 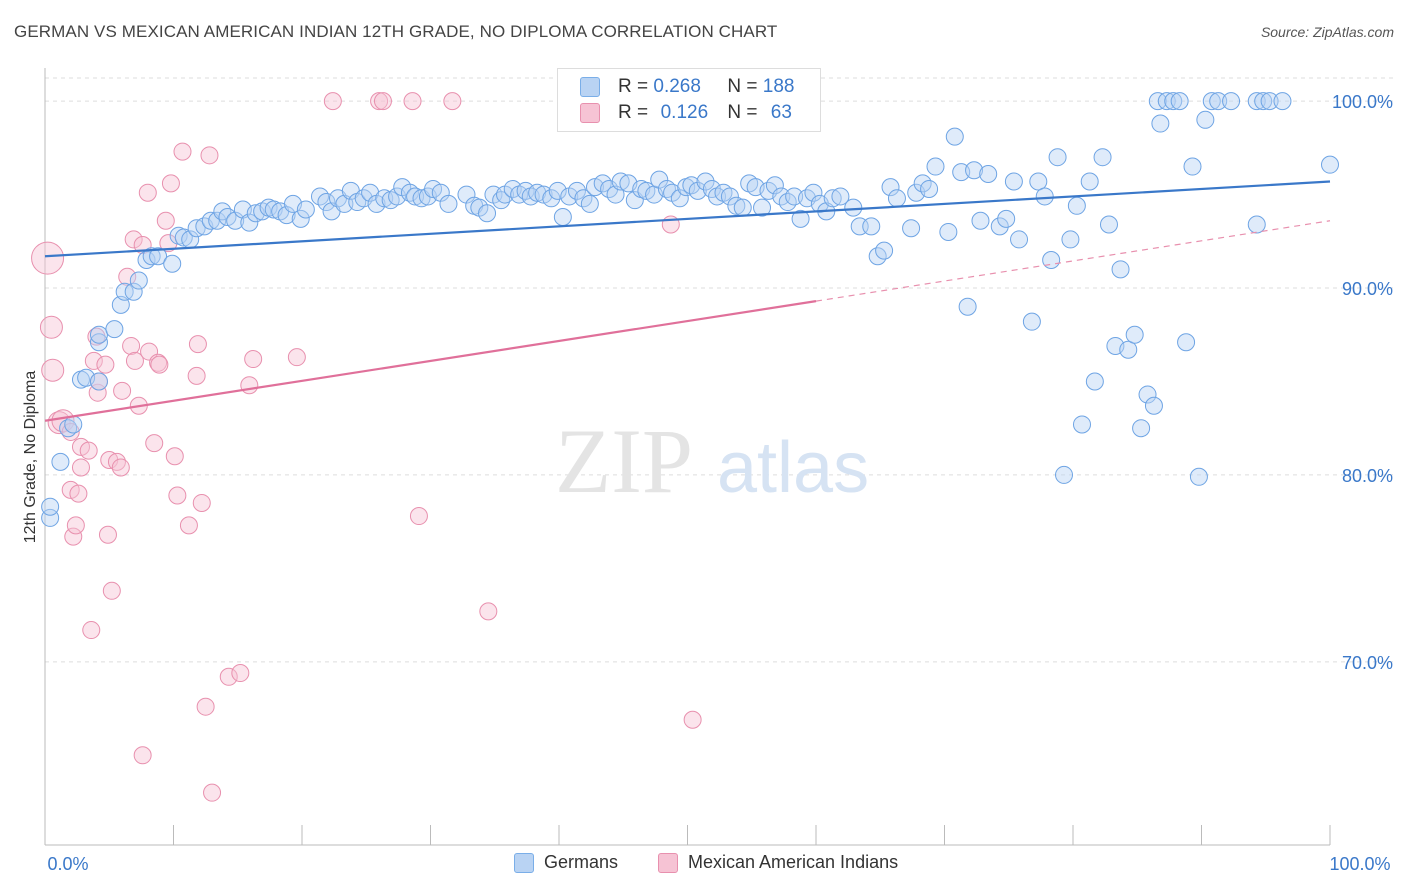 I want to click on legend-row-germans: R = 0.268 N = 188, so click(x=687, y=87).